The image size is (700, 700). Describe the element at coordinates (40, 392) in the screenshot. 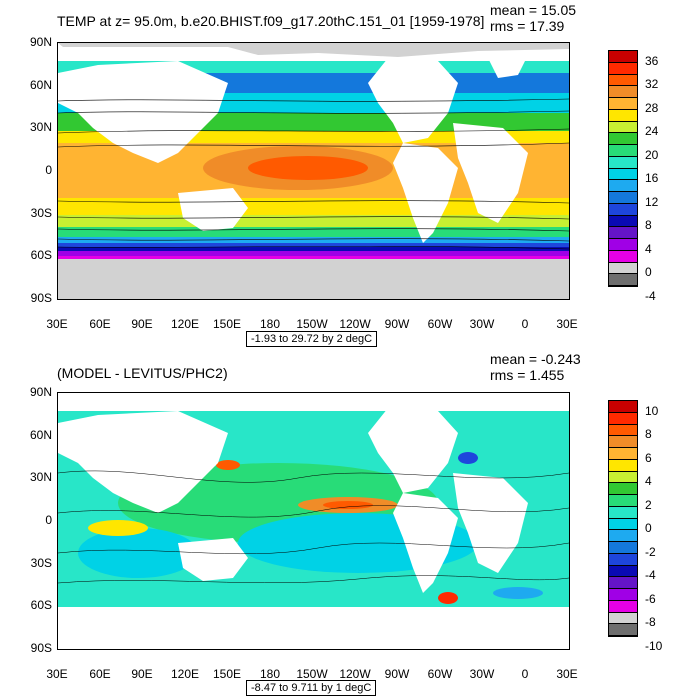

I see `panel2-lat-90n: 90N` at that location.